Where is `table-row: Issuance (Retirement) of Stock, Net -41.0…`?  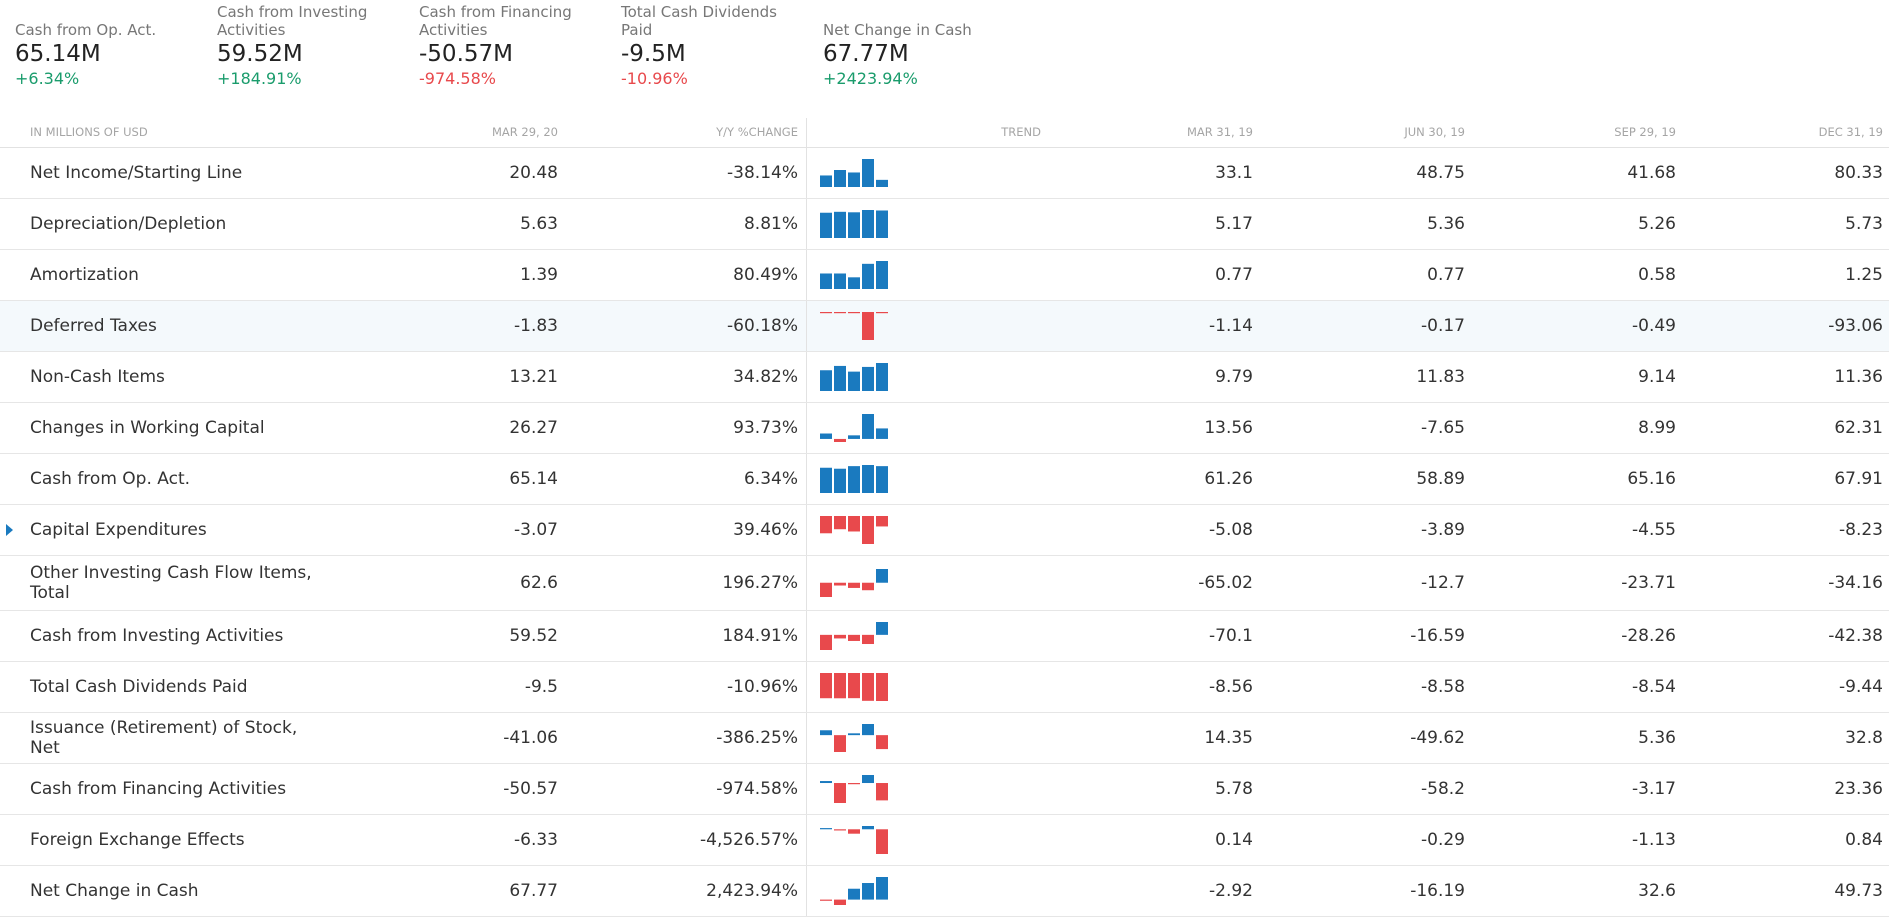 table-row: Issuance (Retirement) of Stock, Net -41.0… is located at coordinates (944, 738).